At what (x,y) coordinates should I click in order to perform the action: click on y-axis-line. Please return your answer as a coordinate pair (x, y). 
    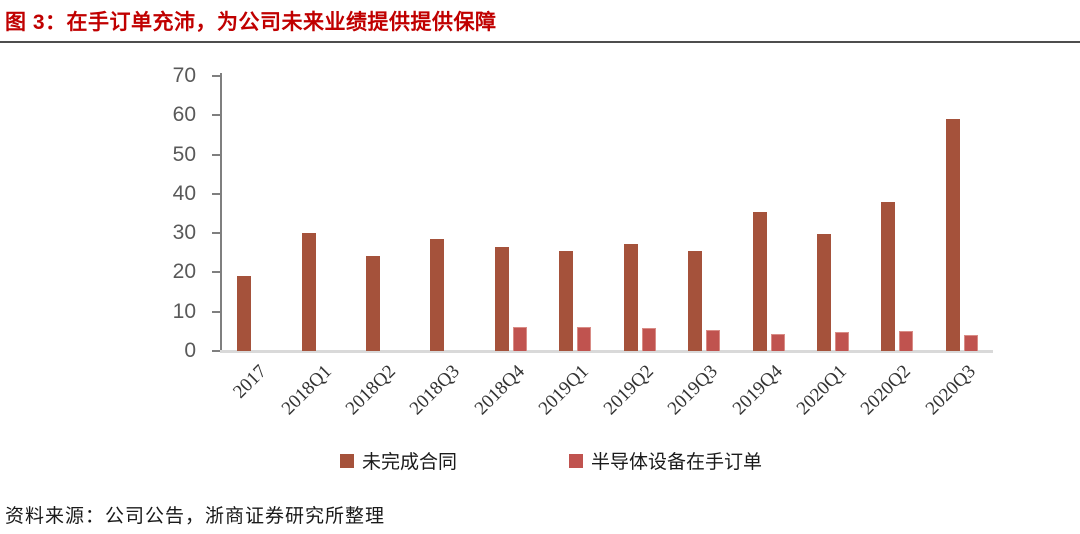
    Looking at the image, I should click on (221, 212).